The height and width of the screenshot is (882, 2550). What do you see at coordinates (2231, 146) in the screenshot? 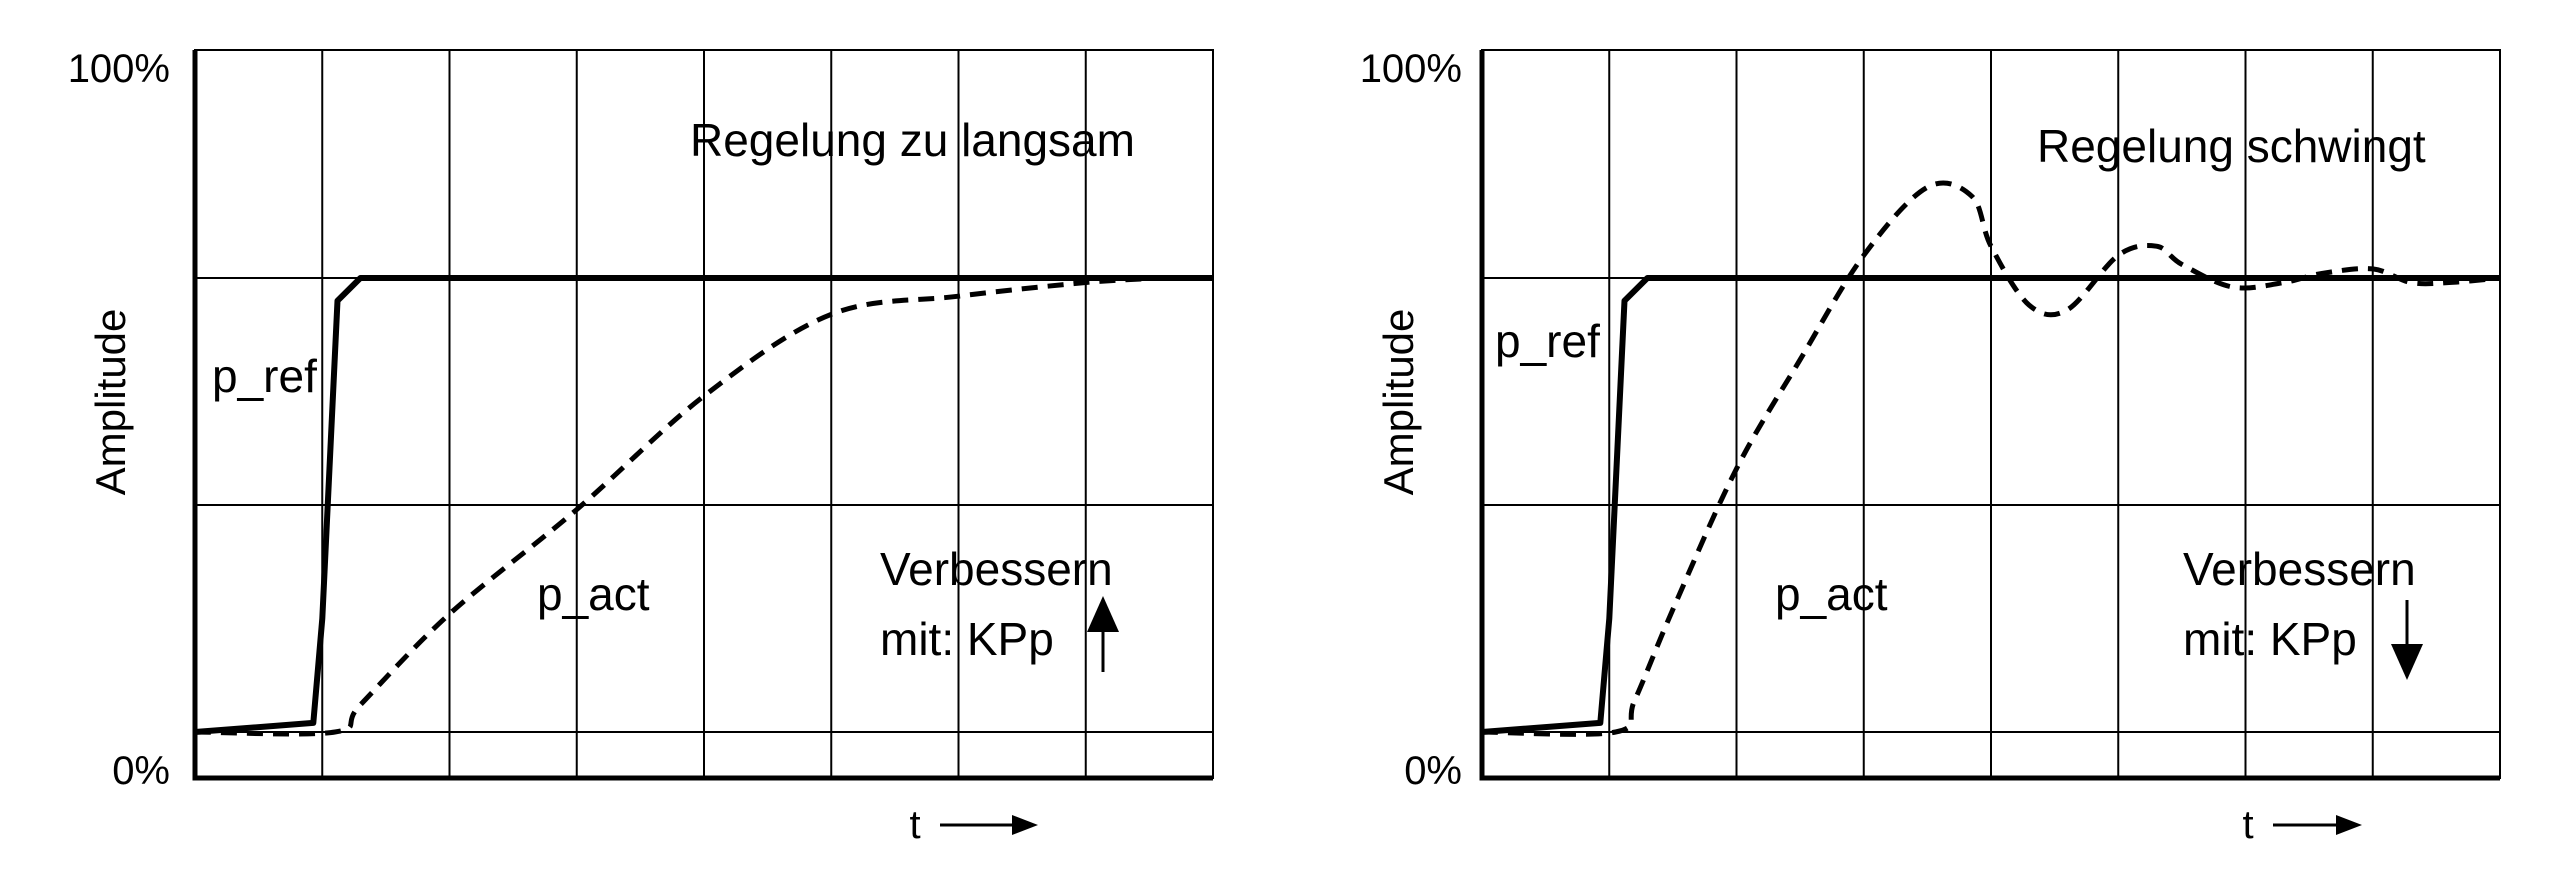
I see `annotation-text: Regelung schwingt` at bounding box center [2231, 146].